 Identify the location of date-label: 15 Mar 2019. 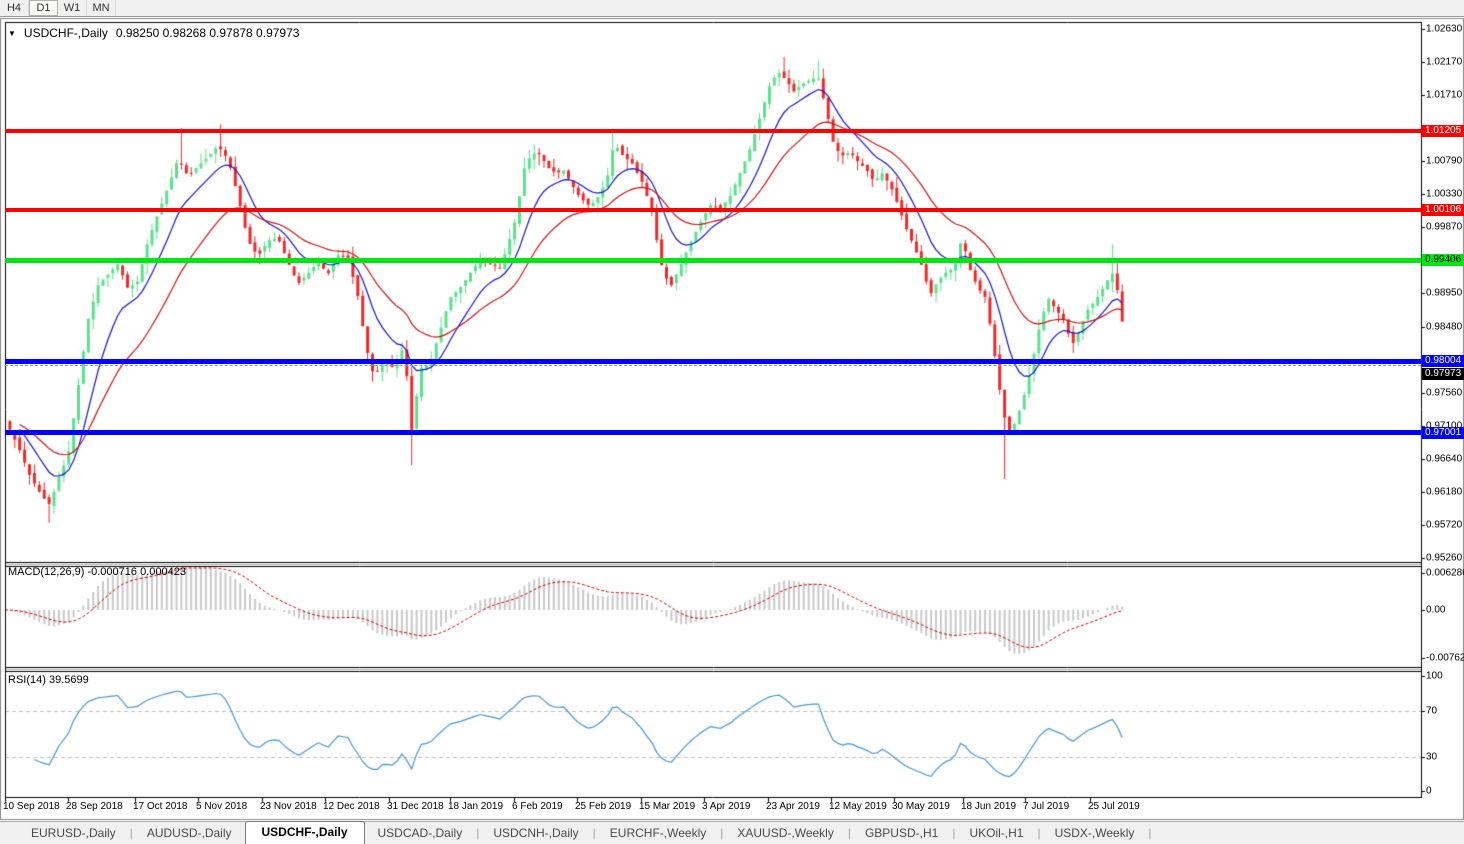
(667, 806).